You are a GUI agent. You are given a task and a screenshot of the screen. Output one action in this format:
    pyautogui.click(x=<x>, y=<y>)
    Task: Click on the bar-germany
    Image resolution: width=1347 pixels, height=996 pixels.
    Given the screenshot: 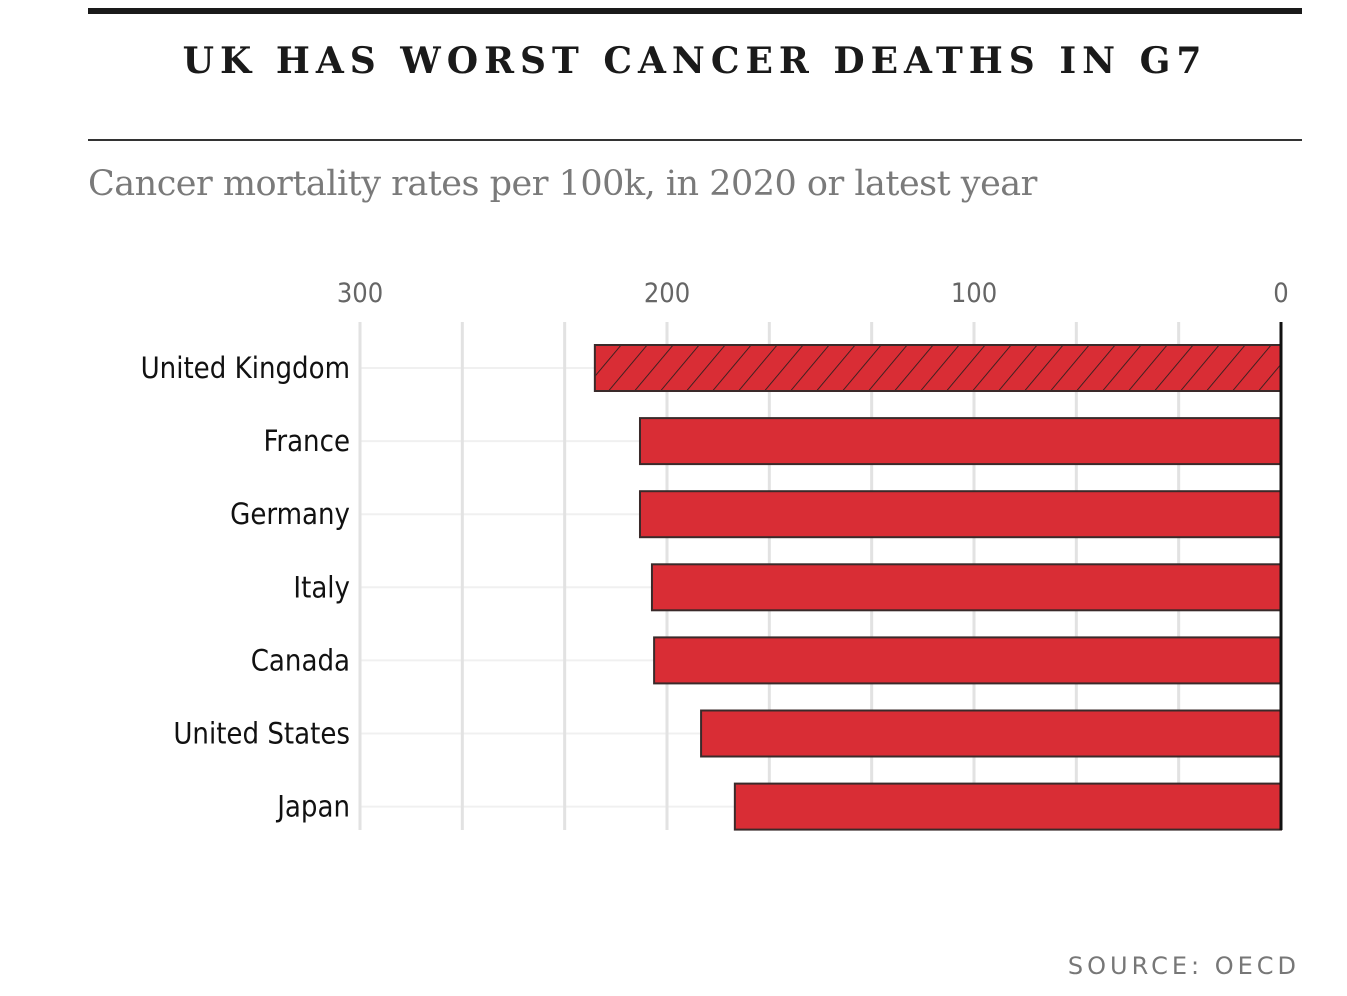 What is the action you would take?
    pyautogui.click(x=960, y=514)
    